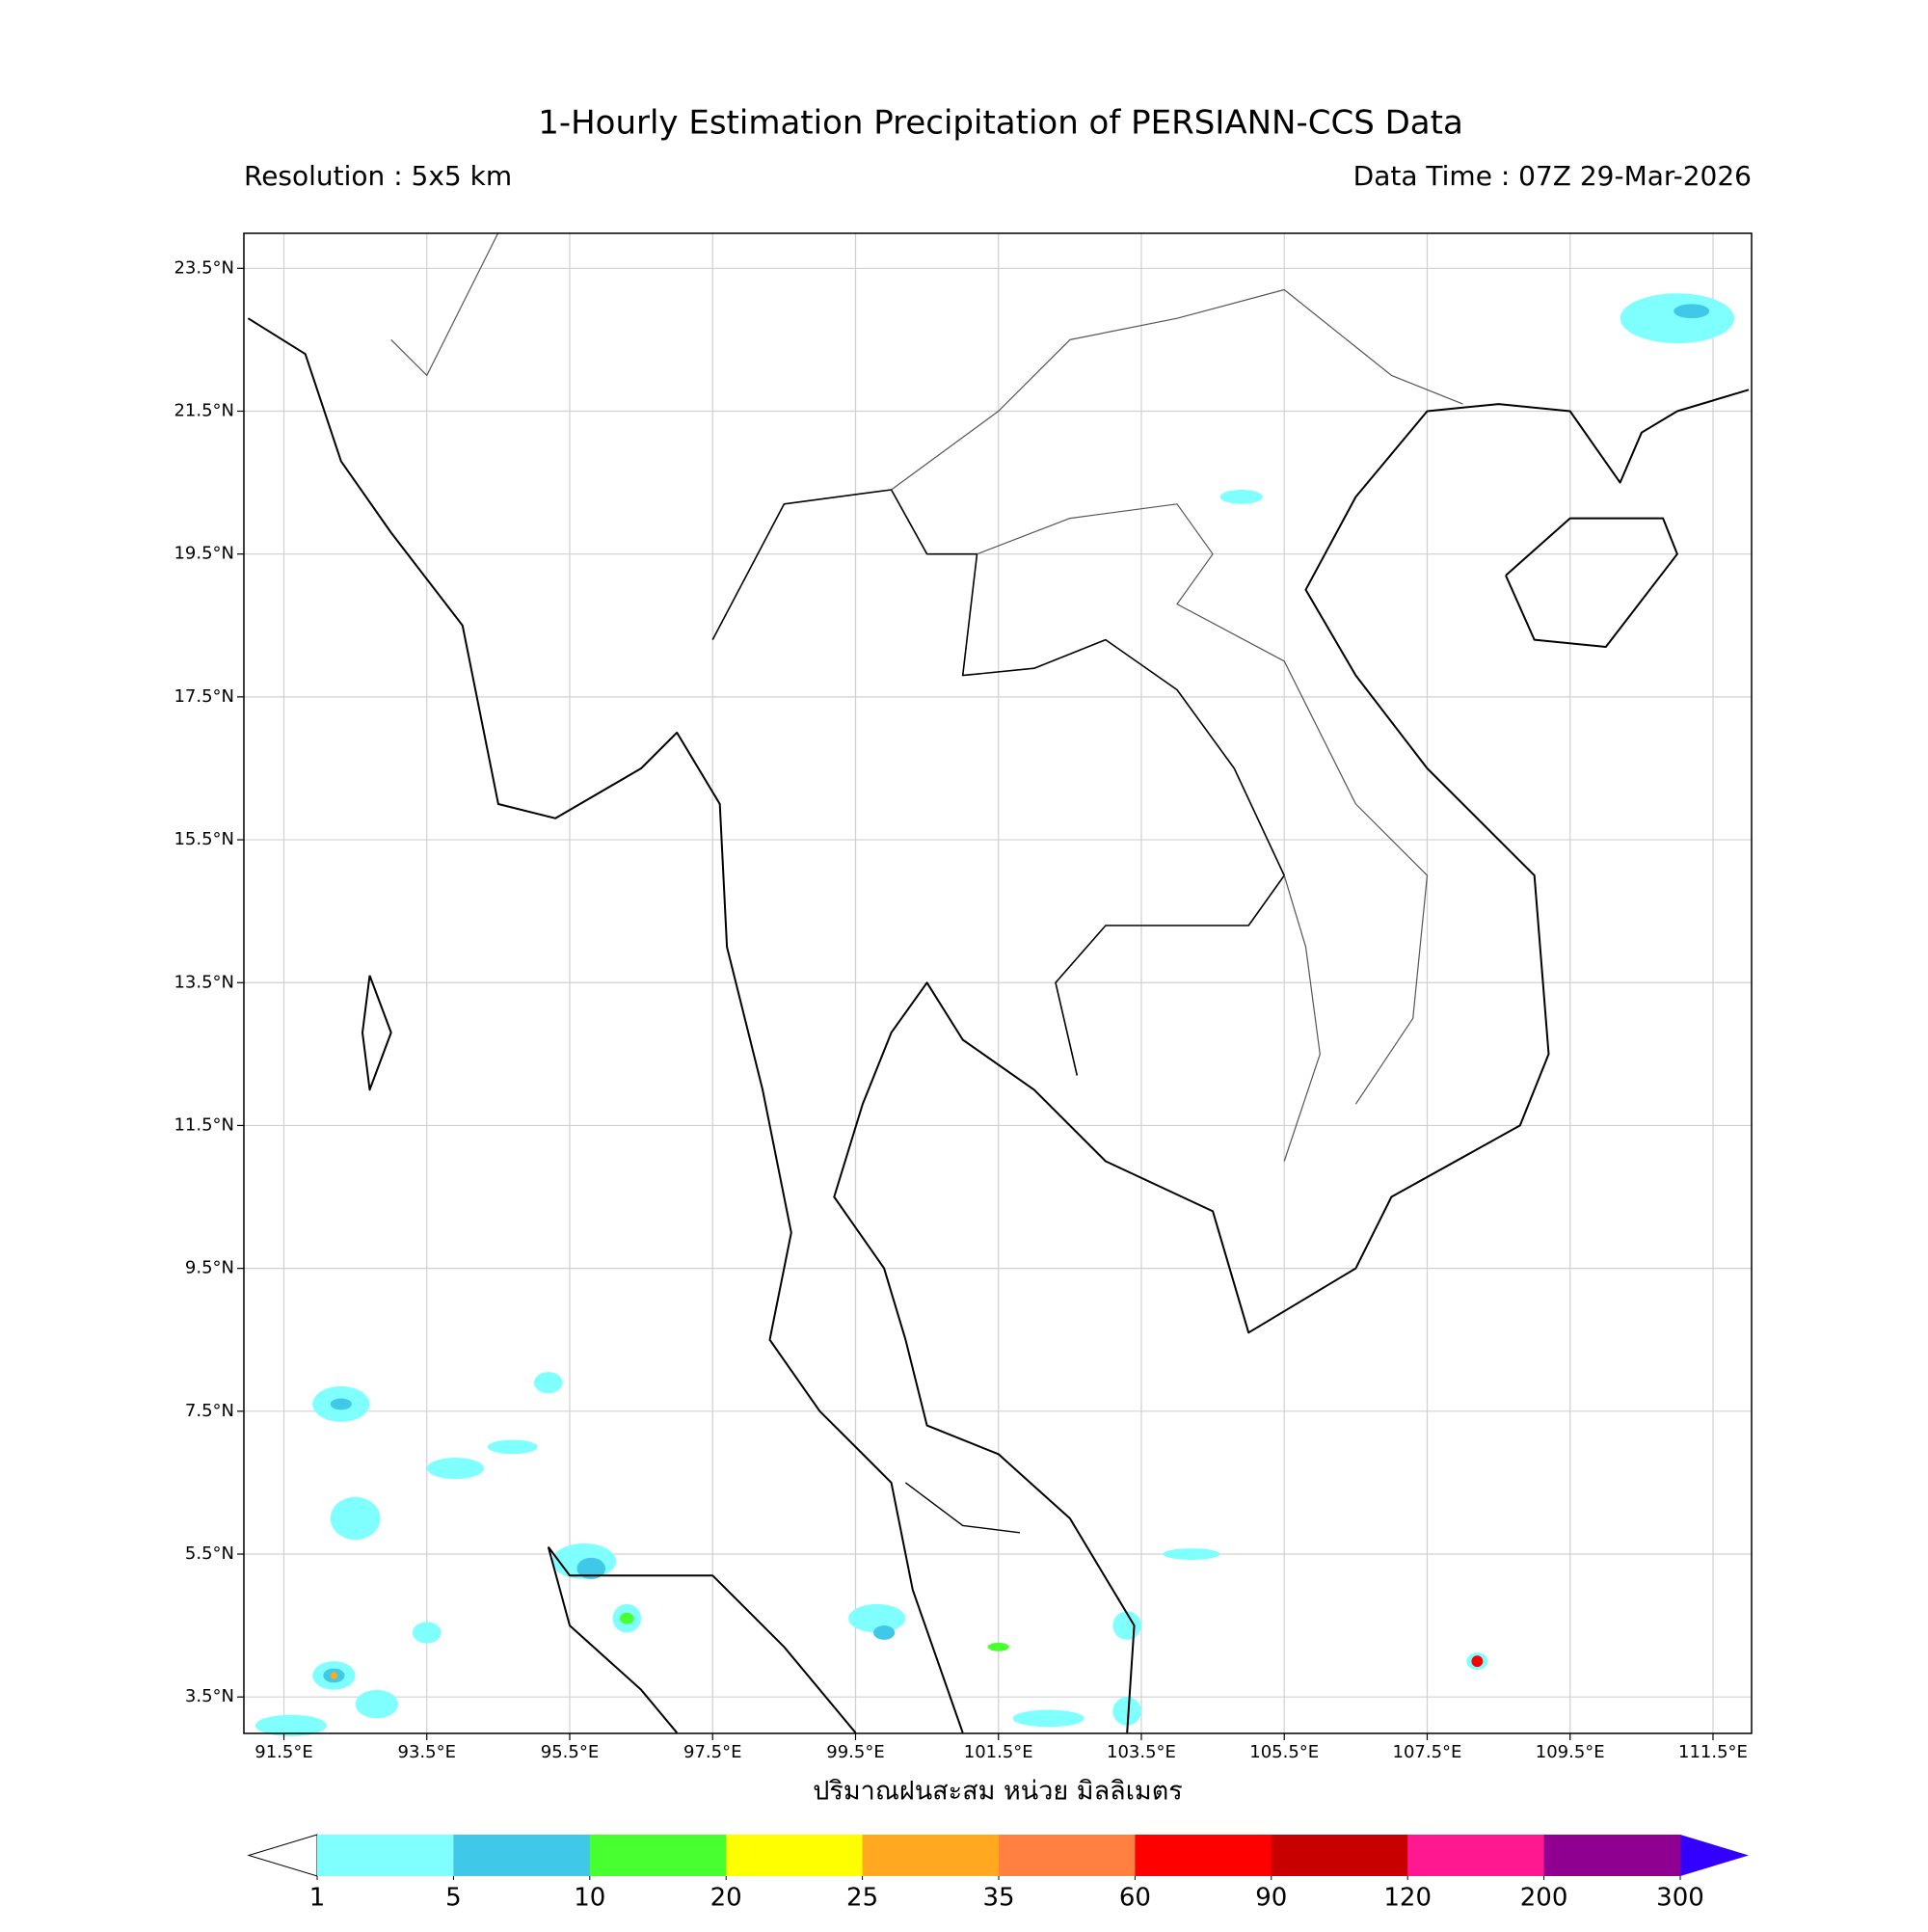 This screenshot has width=1928, height=1932. I want to click on colorbar-tick-label: 25, so click(862, 1899).